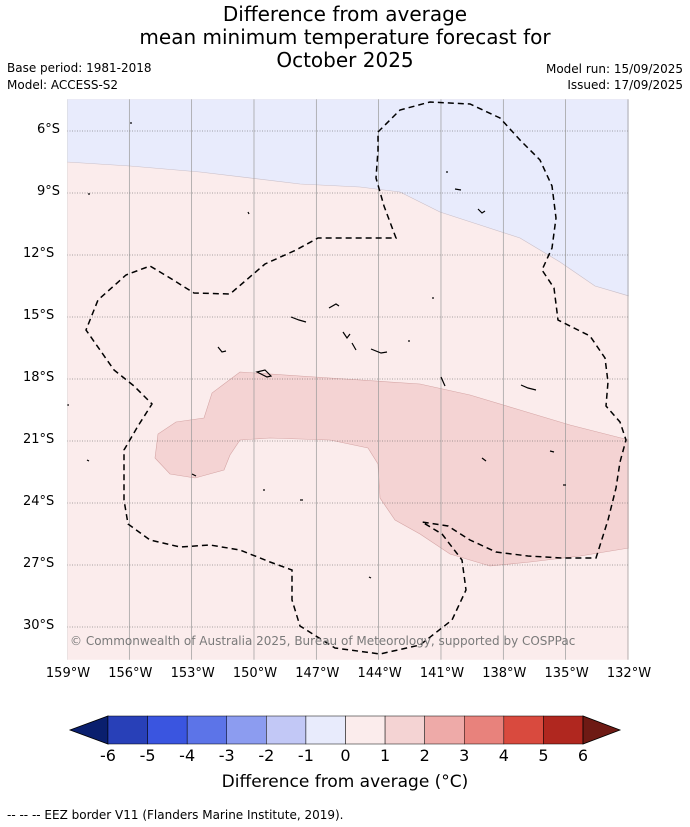 Image resolution: width=690 pixels, height=827 pixels. I want to click on lon-label: 141°W, so click(442, 673).